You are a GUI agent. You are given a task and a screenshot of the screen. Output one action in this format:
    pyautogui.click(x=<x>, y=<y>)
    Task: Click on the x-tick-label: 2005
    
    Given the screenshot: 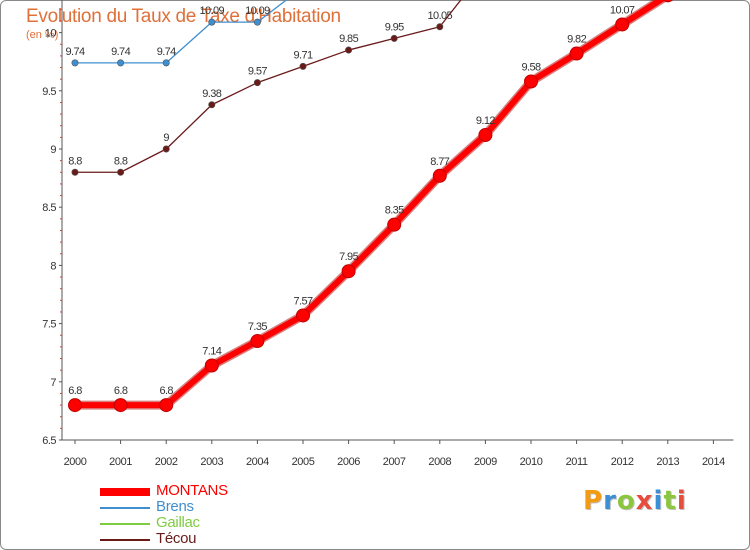 What is the action you would take?
    pyautogui.click(x=303, y=462)
    